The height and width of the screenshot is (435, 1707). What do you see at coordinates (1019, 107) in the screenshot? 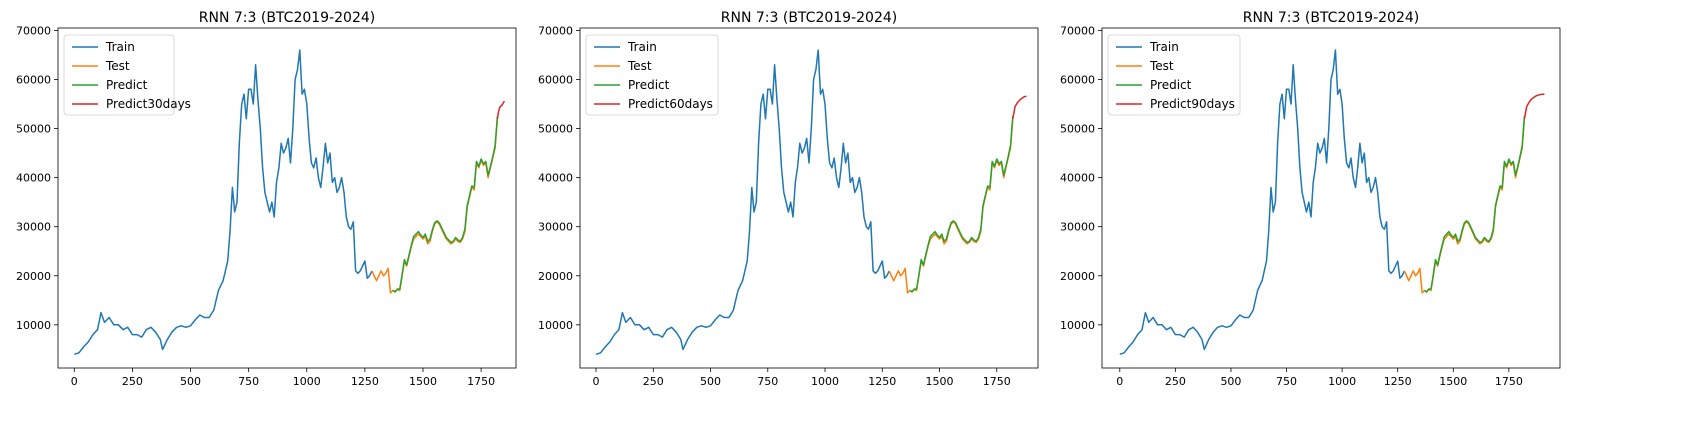
I see `series-line-predict60days` at bounding box center [1019, 107].